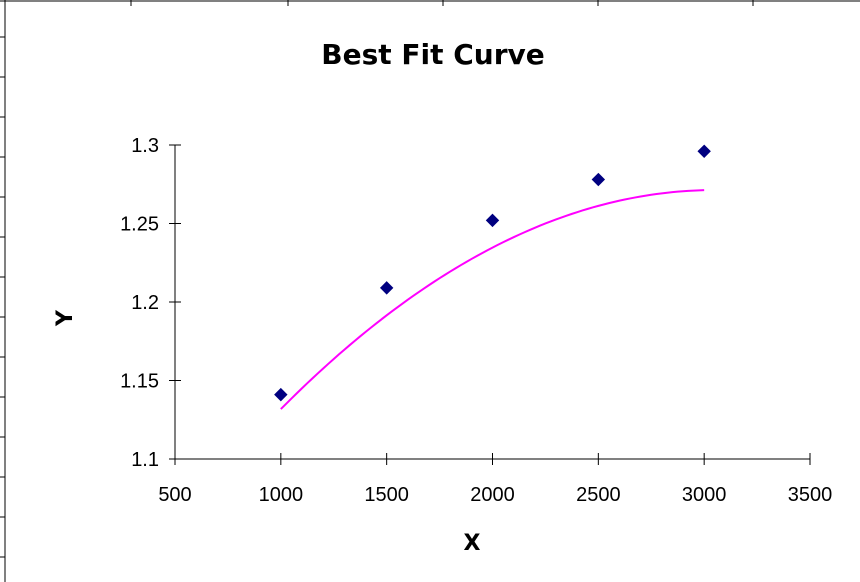 The width and height of the screenshot is (860, 582). What do you see at coordinates (281, 495) in the screenshot?
I see `x-tick-label: 1000` at bounding box center [281, 495].